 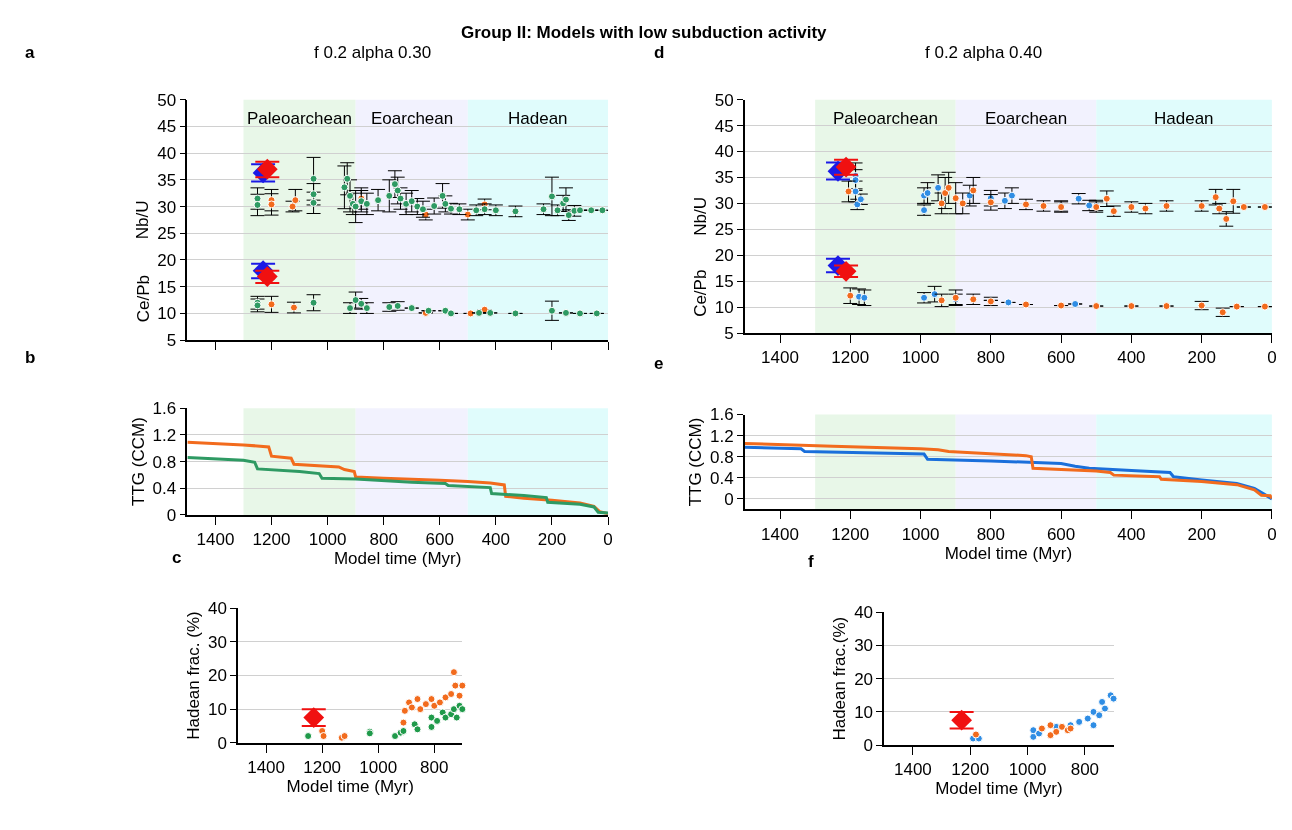 I want to click on text: Group II: Models with low subduction activity, so click(x=644, y=32).